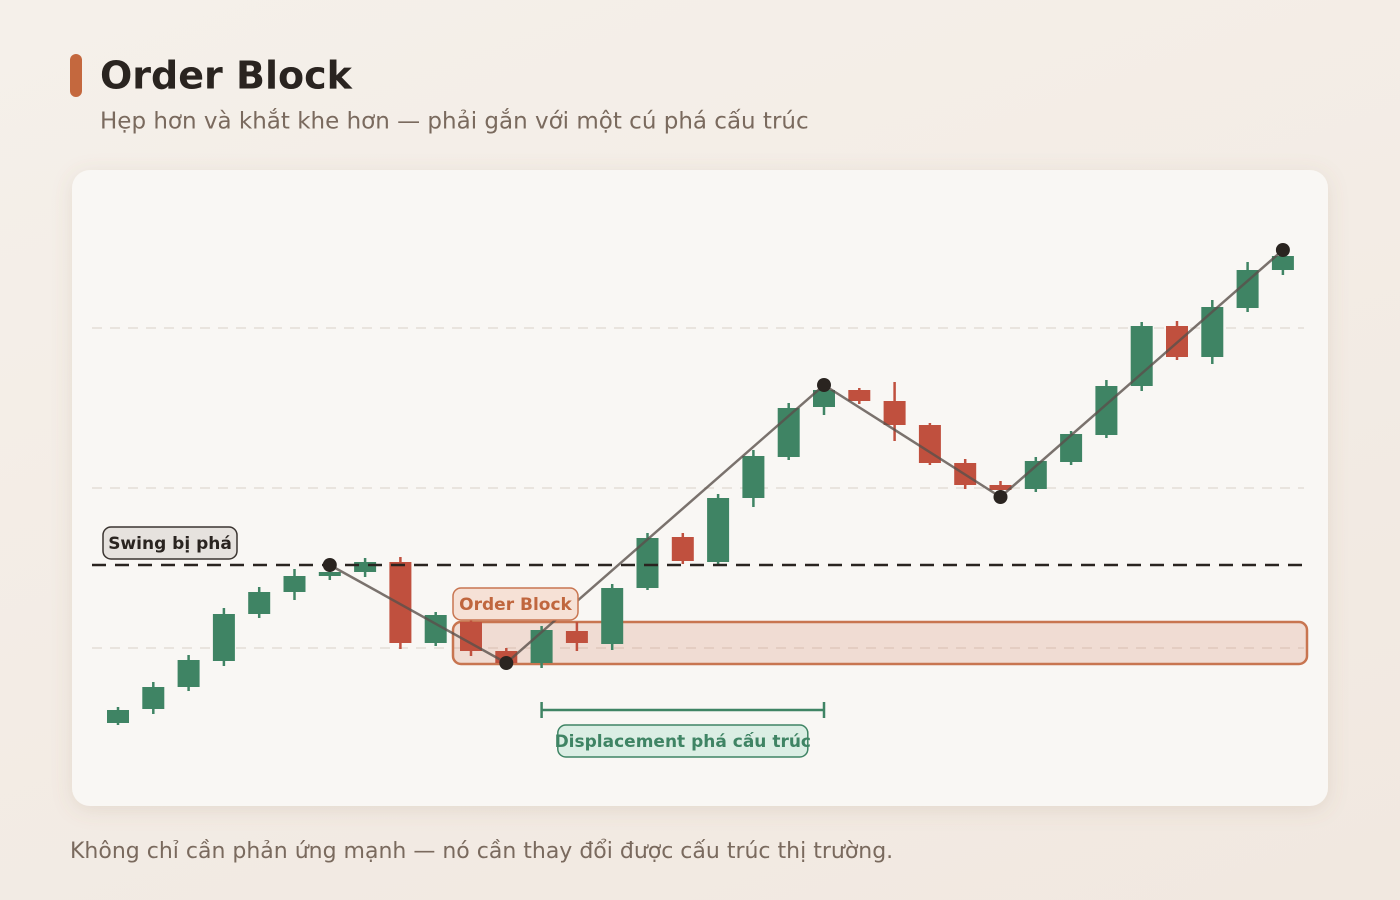 The width and height of the screenshot is (1400, 900). I want to click on swing-label-box, so click(170, 543).